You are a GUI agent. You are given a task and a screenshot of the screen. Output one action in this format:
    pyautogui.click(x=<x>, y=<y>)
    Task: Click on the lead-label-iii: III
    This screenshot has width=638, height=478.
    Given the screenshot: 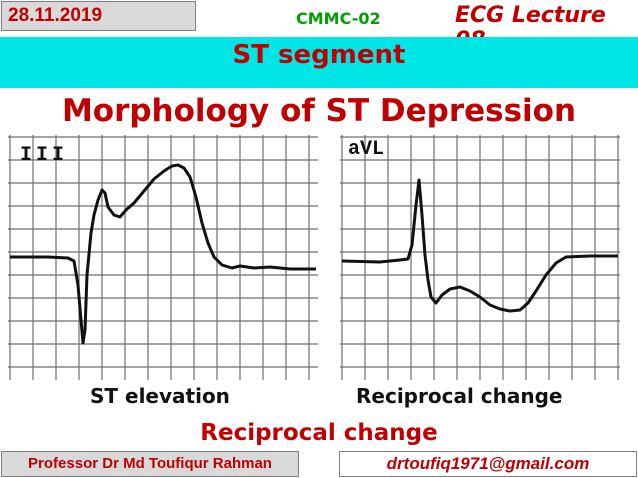 What is the action you would take?
    pyautogui.click(x=44, y=155)
    